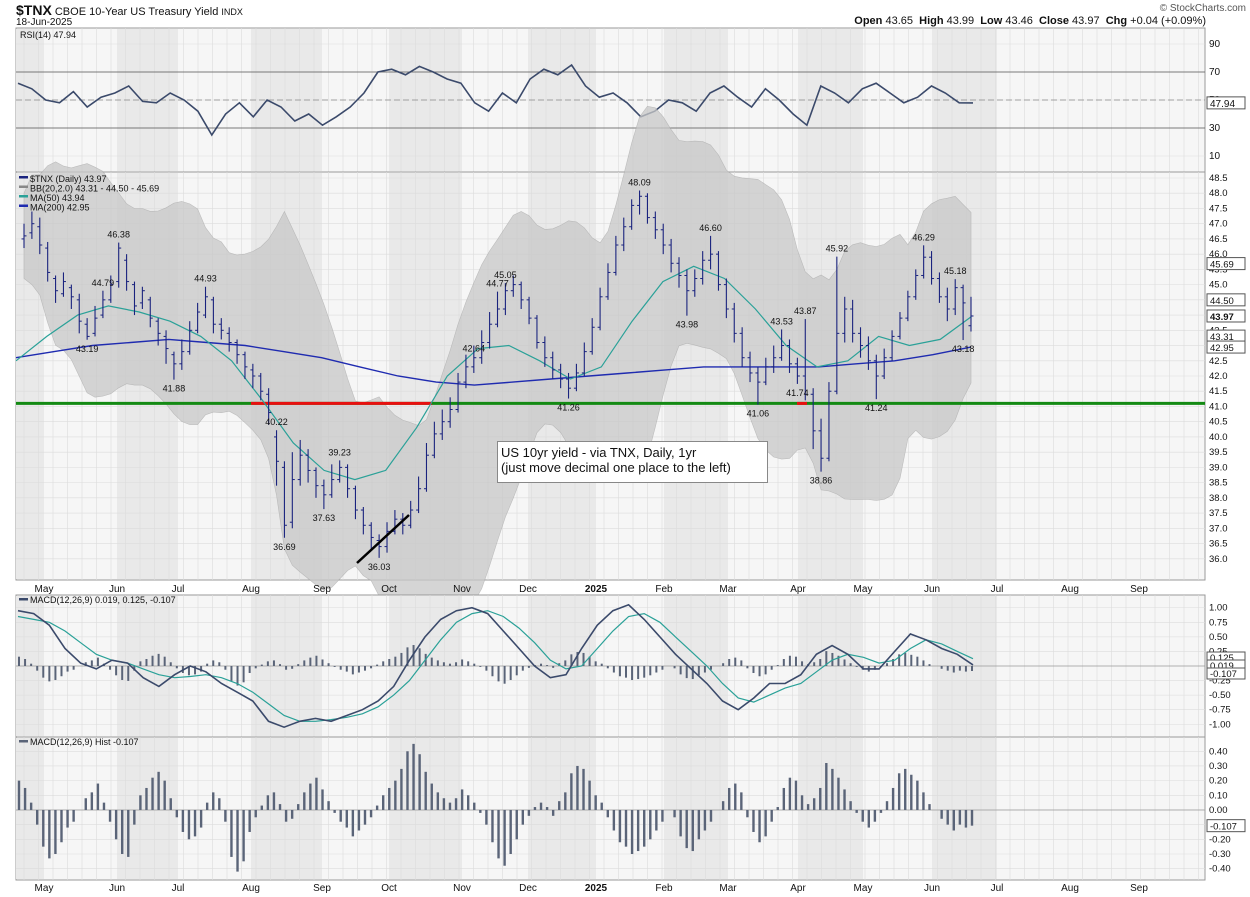 This screenshot has width=1250, height=897. Describe the element at coordinates (1215, 44) in the screenshot. I see `rsi-tick-label: 90` at that location.